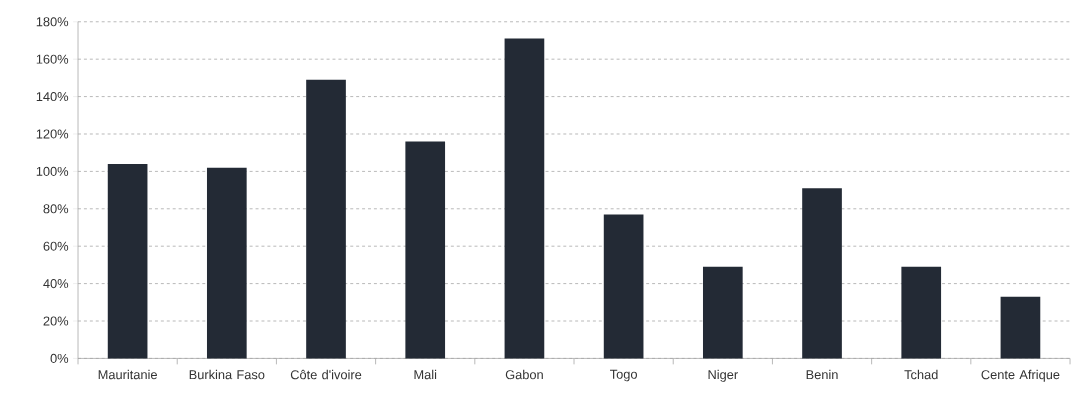 The height and width of the screenshot is (410, 1076). I want to click on y-tick-label: 80%, so click(56, 209).